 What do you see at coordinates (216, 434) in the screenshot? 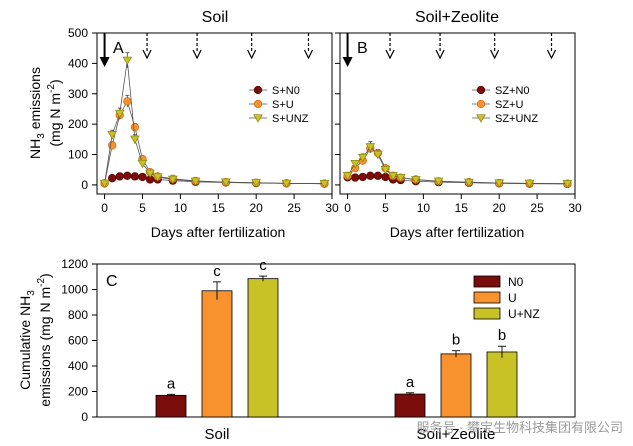
I see `category-label: Soil` at bounding box center [216, 434].